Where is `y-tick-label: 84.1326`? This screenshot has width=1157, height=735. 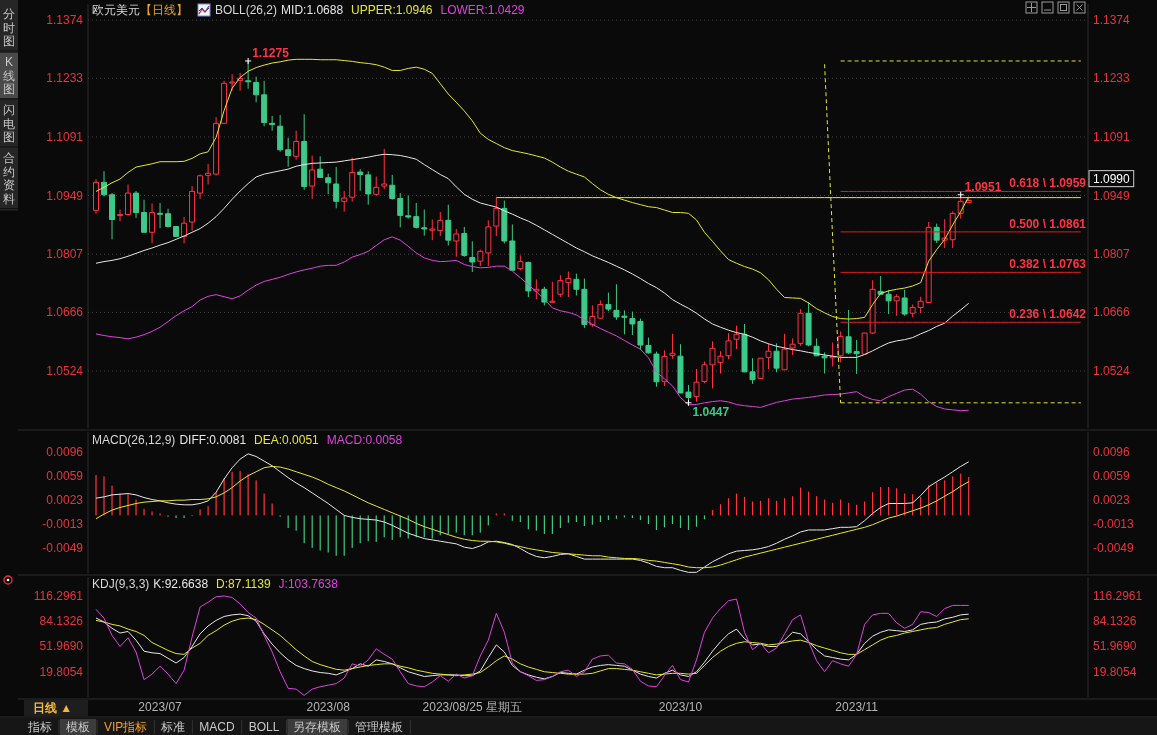
y-tick-label: 84.1326 is located at coordinates (61, 621).